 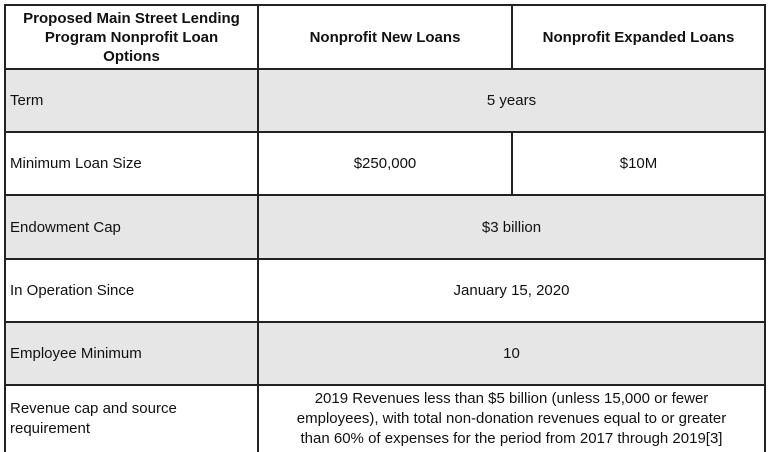 What do you see at coordinates (76, 353) in the screenshot?
I see `row-label: Employee Minimum` at bounding box center [76, 353].